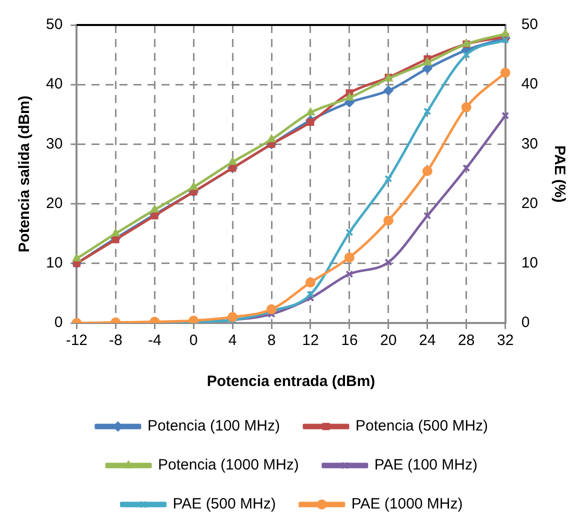 This screenshot has width=584, height=530. What do you see at coordinates (466, 341) in the screenshot?
I see `x-tick-label: 28` at bounding box center [466, 341].